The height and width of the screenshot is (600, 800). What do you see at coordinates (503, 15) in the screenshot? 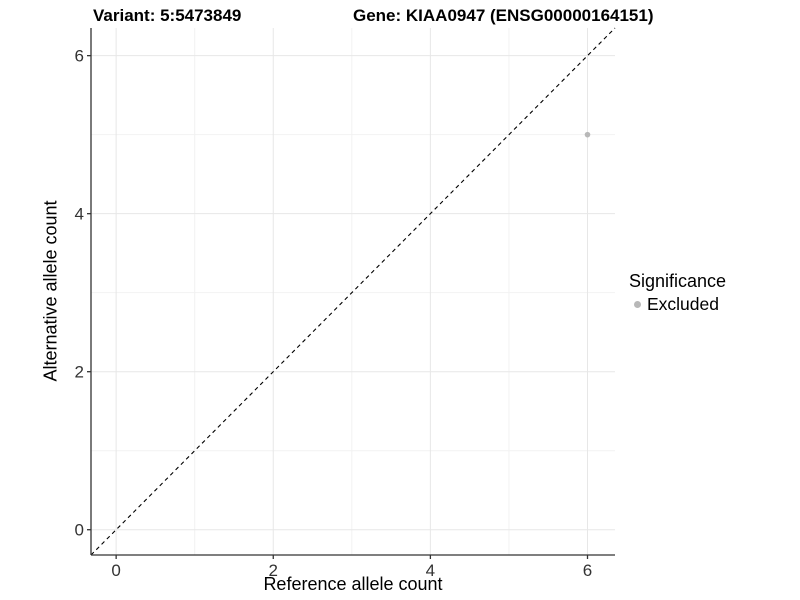
I see `plot-title-gene: Gene: KIAA0947 (ENSG00000164151)` at bounding box center [503, 15].